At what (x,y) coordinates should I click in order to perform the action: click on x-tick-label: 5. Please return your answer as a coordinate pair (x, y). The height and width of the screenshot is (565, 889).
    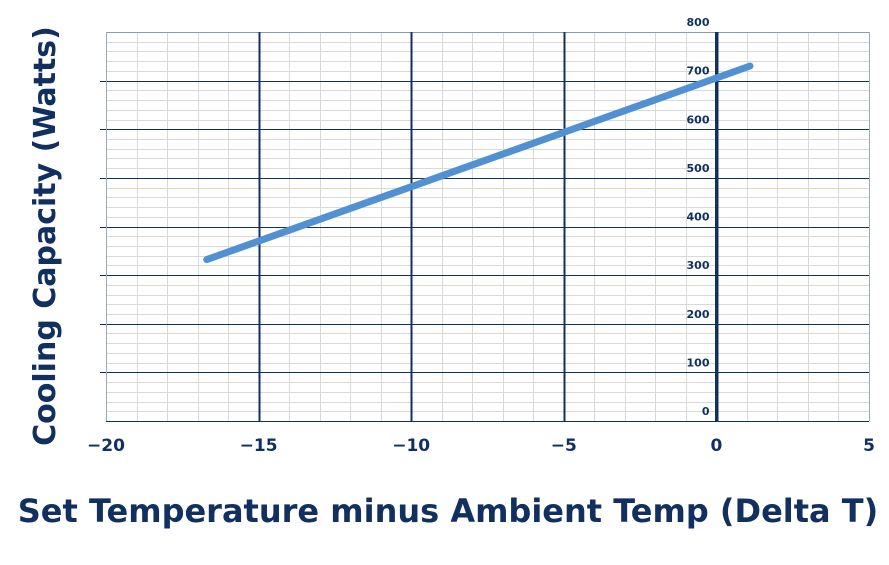
    Looking at the image, I should click on (869, 446).